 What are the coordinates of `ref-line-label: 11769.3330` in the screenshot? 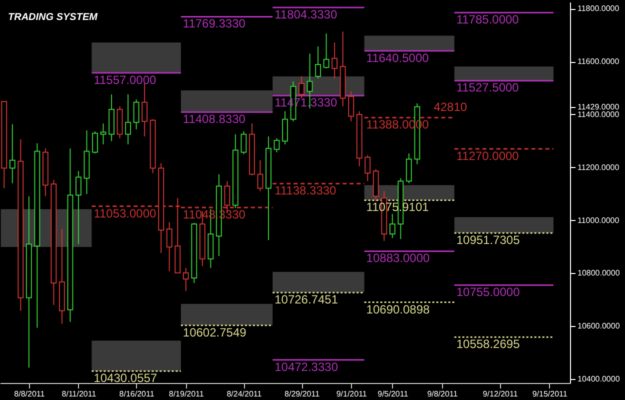 It's located at (214, 23).